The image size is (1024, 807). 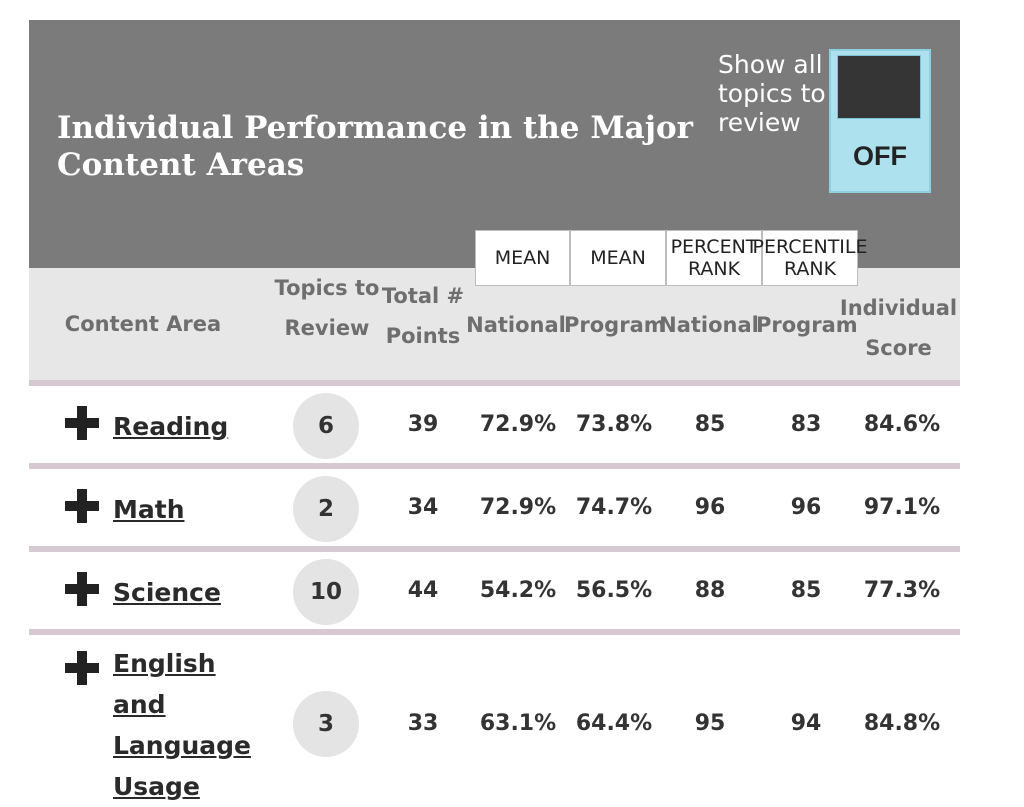 What do you see at coordinates (182, 725) in the screenshot?
I see `content-area-link: English and Language Usage` at bounding box center [182, 725].